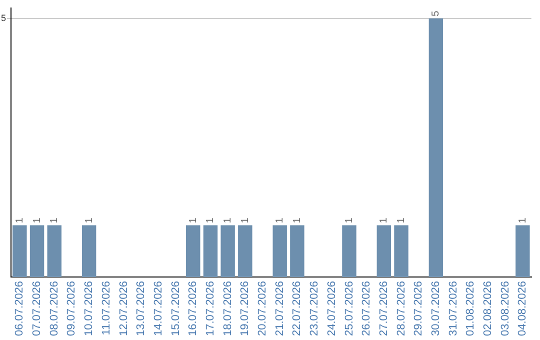 The image size is (540, 340). Describe the element at coordinates (522, 308) in the screenshot. I see `x-tick-label: 04.08.2026` at that location.